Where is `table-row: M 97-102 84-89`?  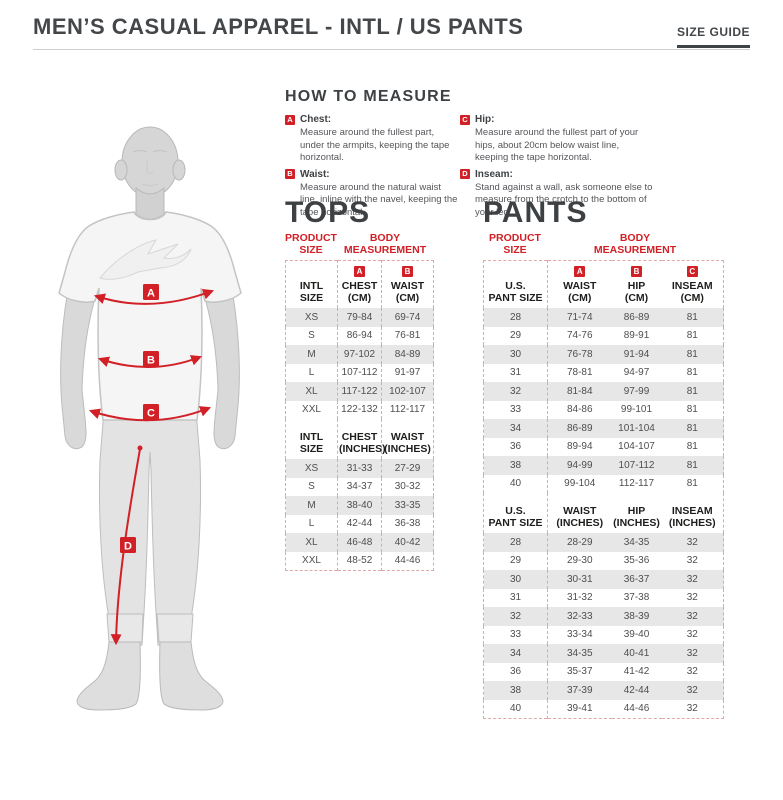 table-row: M 97-102 84-89 is located at coordinates (359, 354).